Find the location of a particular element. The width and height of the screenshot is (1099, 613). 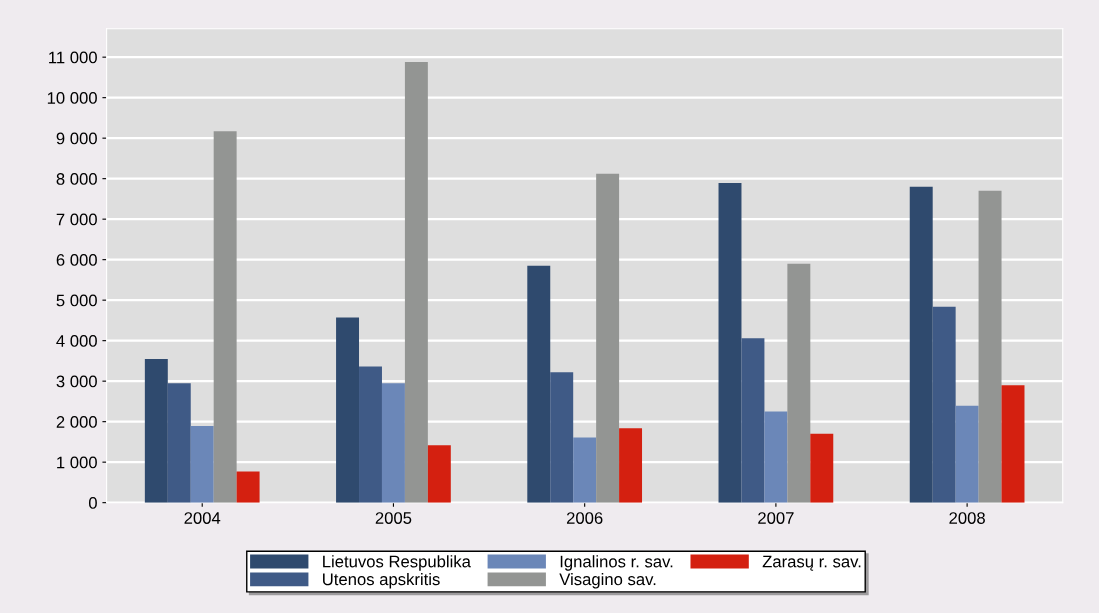

y-tick-label: 6 000 is located at coordinates (76, 260).